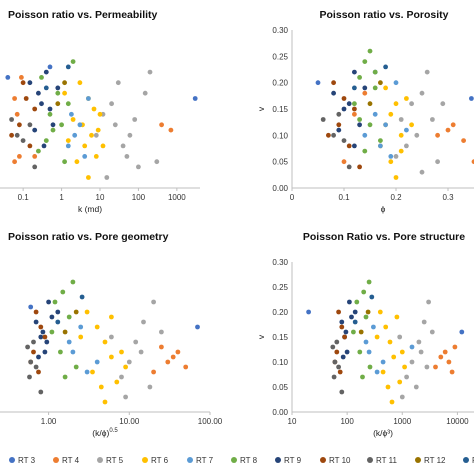 This screenshot has height=474, width=474. Describe the element at coordinates (160, 460) in the screenshot. I see `legend-label: RT 6` at that location.